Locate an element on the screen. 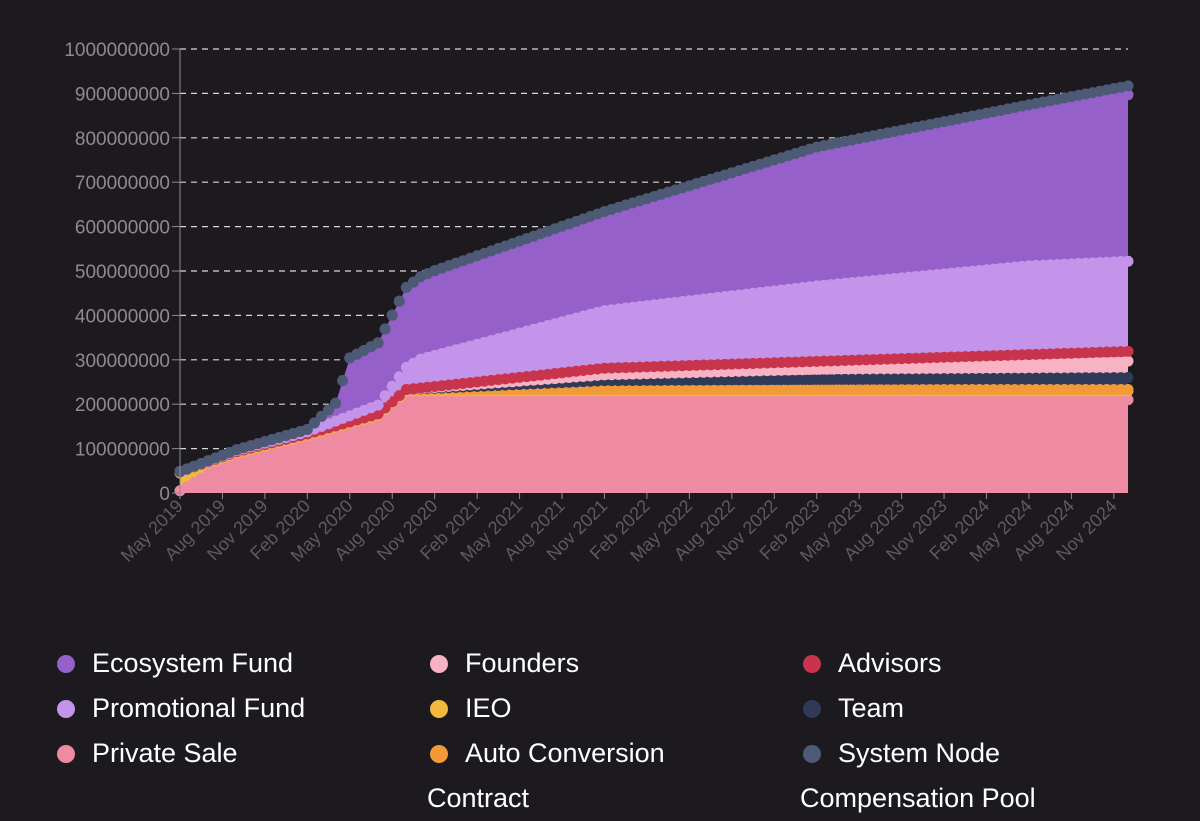 Image resolution: width=1200 pixels, height=821 pixels. legend-dot-team is located at coordinates (812, 709).